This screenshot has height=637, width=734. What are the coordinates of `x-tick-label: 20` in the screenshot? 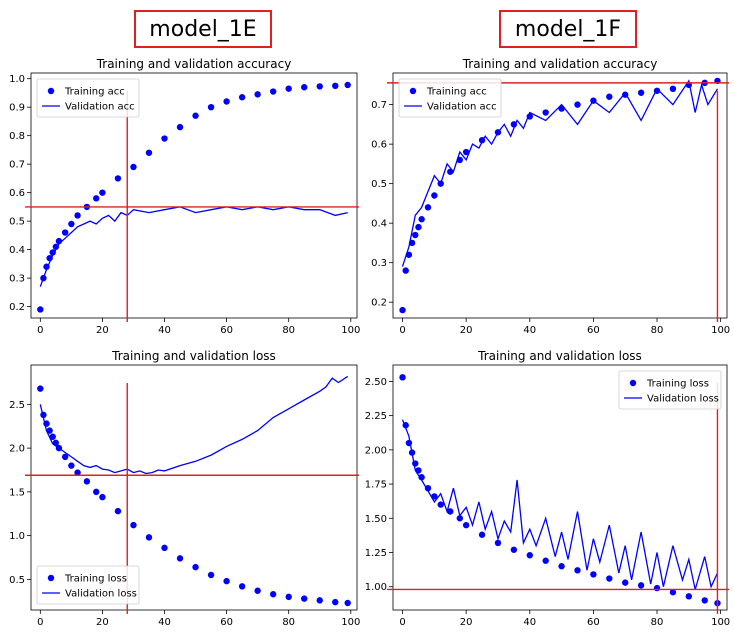 It's located at (102, 622).